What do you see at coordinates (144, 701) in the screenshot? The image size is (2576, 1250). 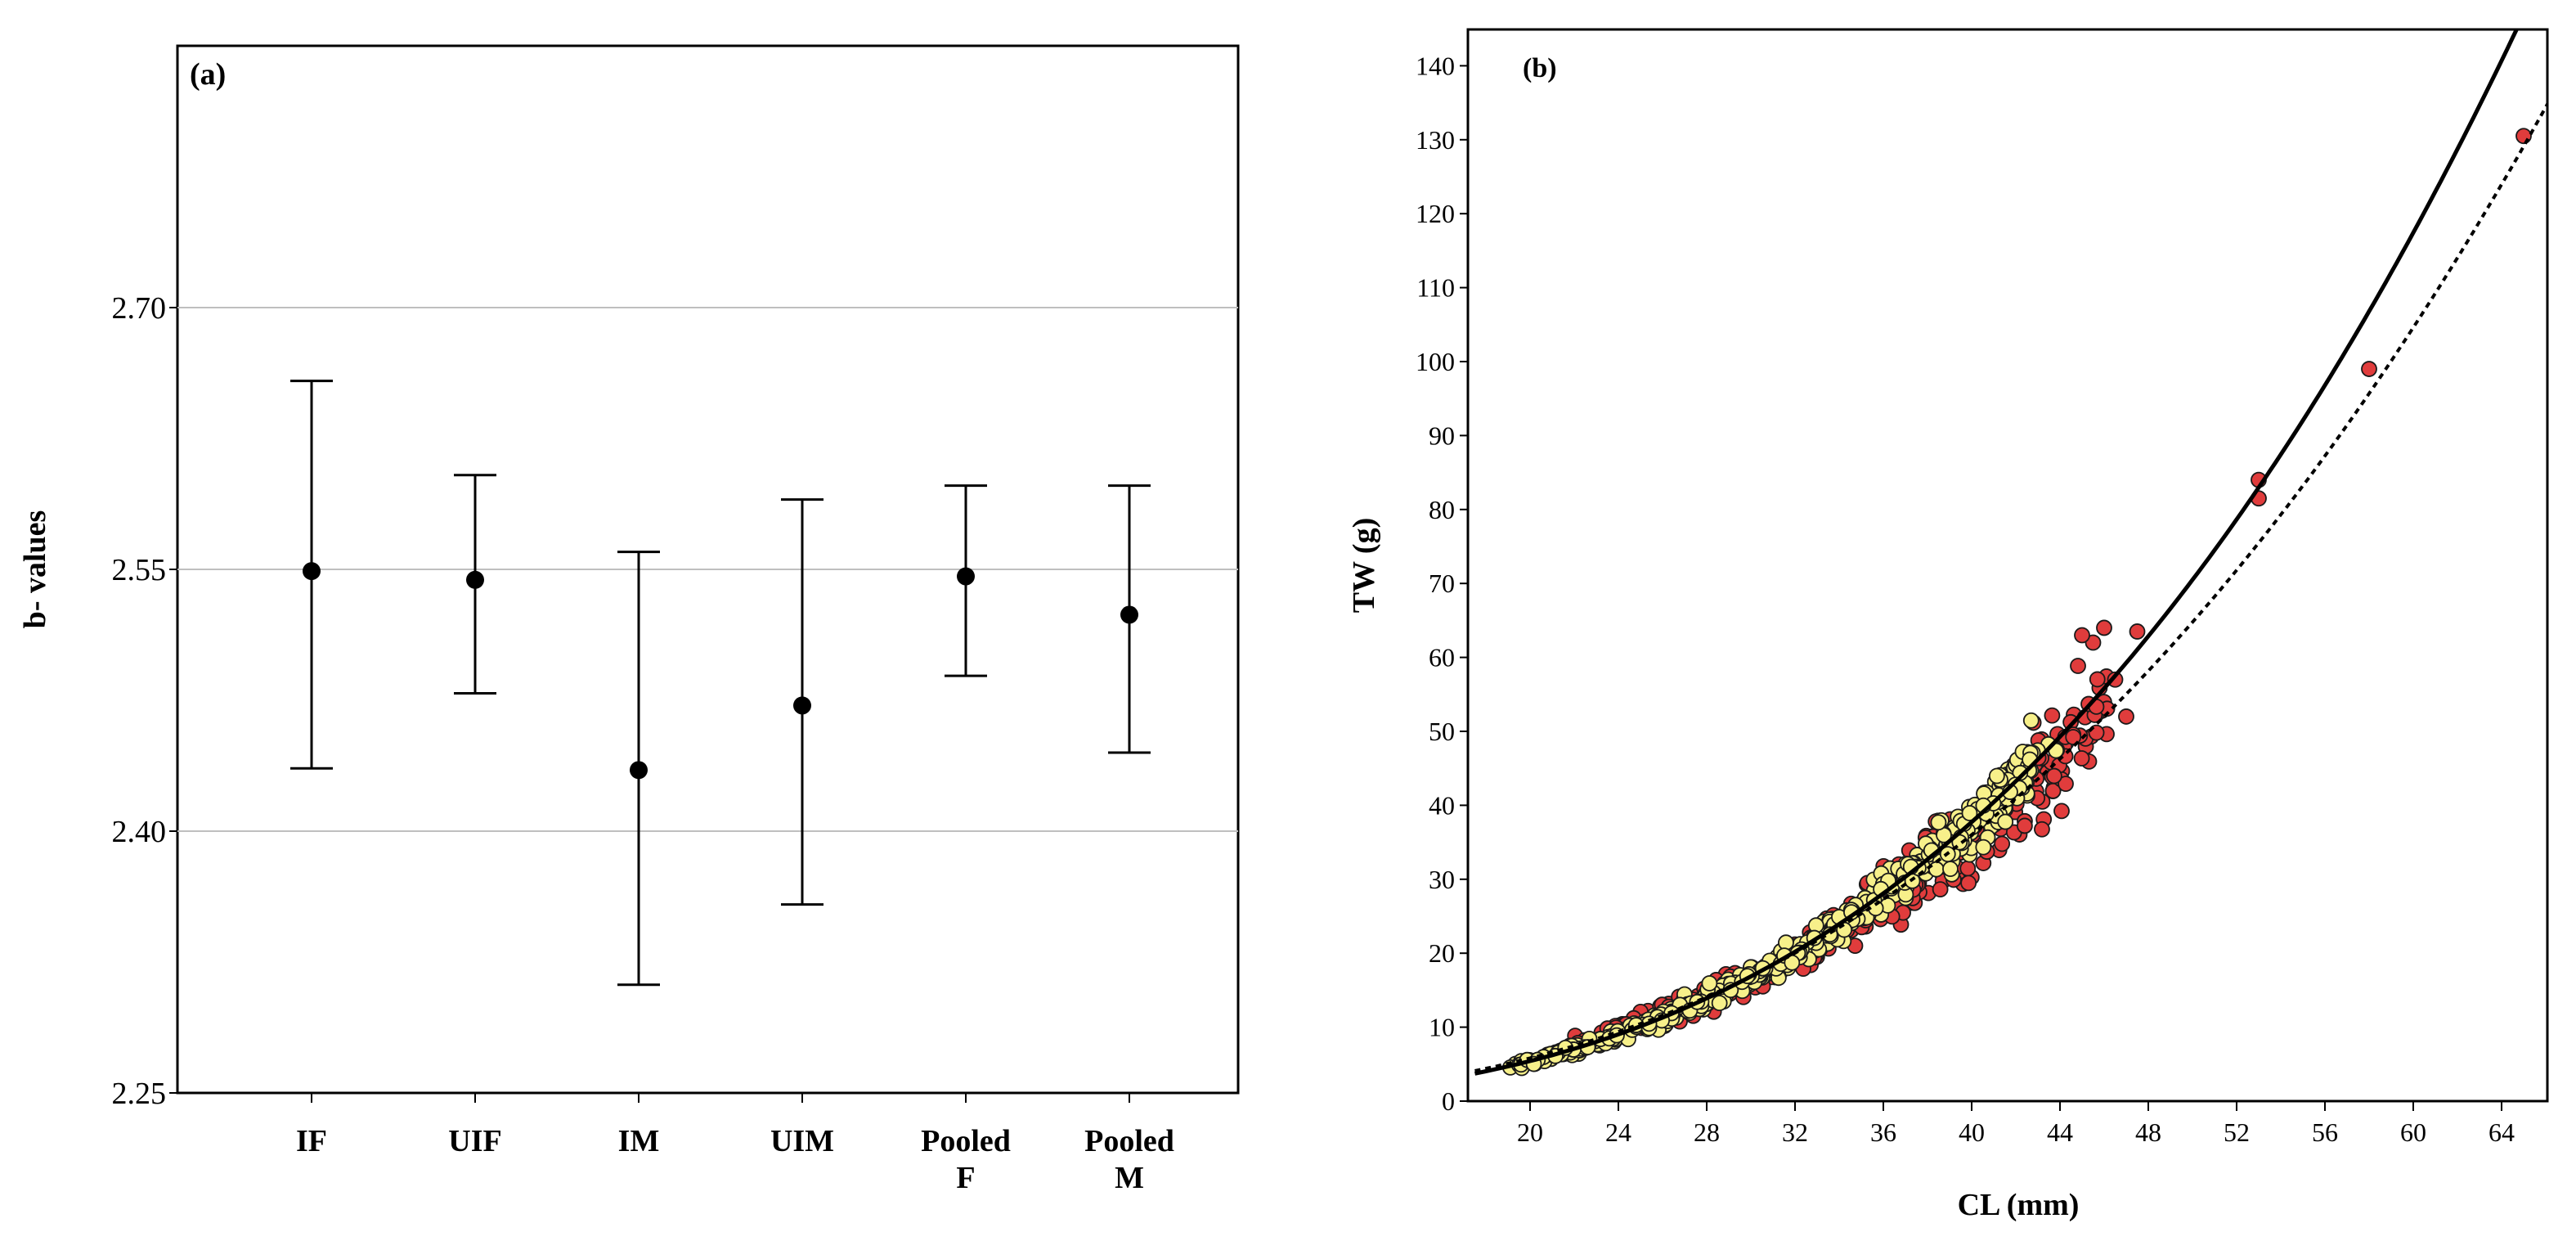 I see `panel-a-y-tick-labels: 2.25 2.40 2.55 2.70` at bounding box center [144, 701].